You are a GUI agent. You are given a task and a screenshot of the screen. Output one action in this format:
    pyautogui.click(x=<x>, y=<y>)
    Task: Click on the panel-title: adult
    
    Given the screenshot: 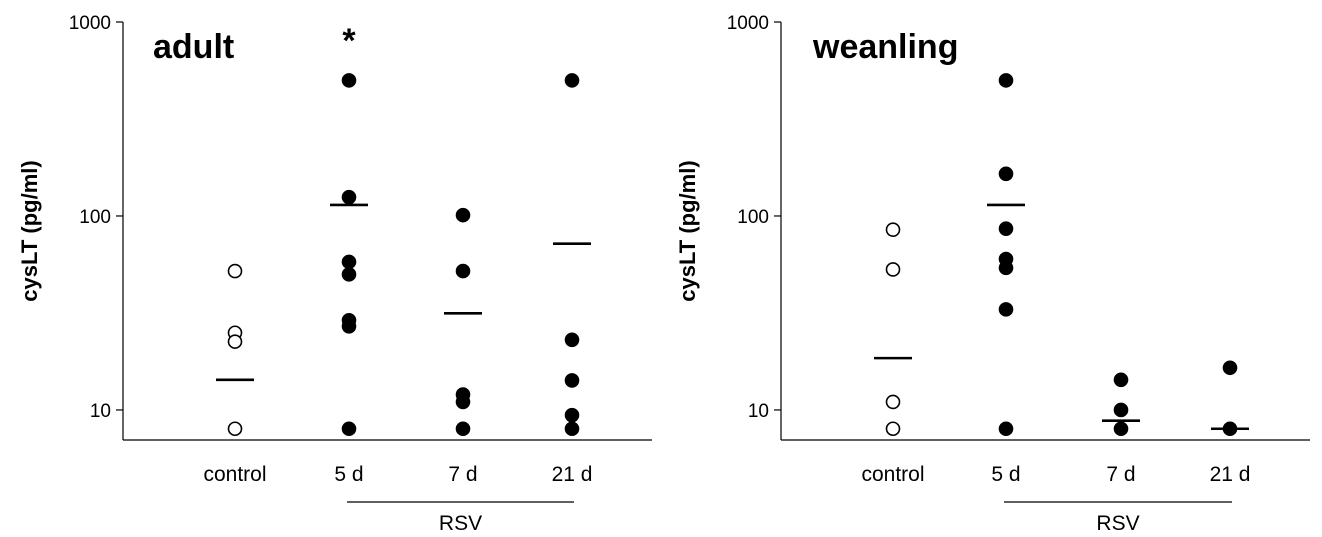 What is the action you would take?
    pyautogui.click(x=193, y=47)
    